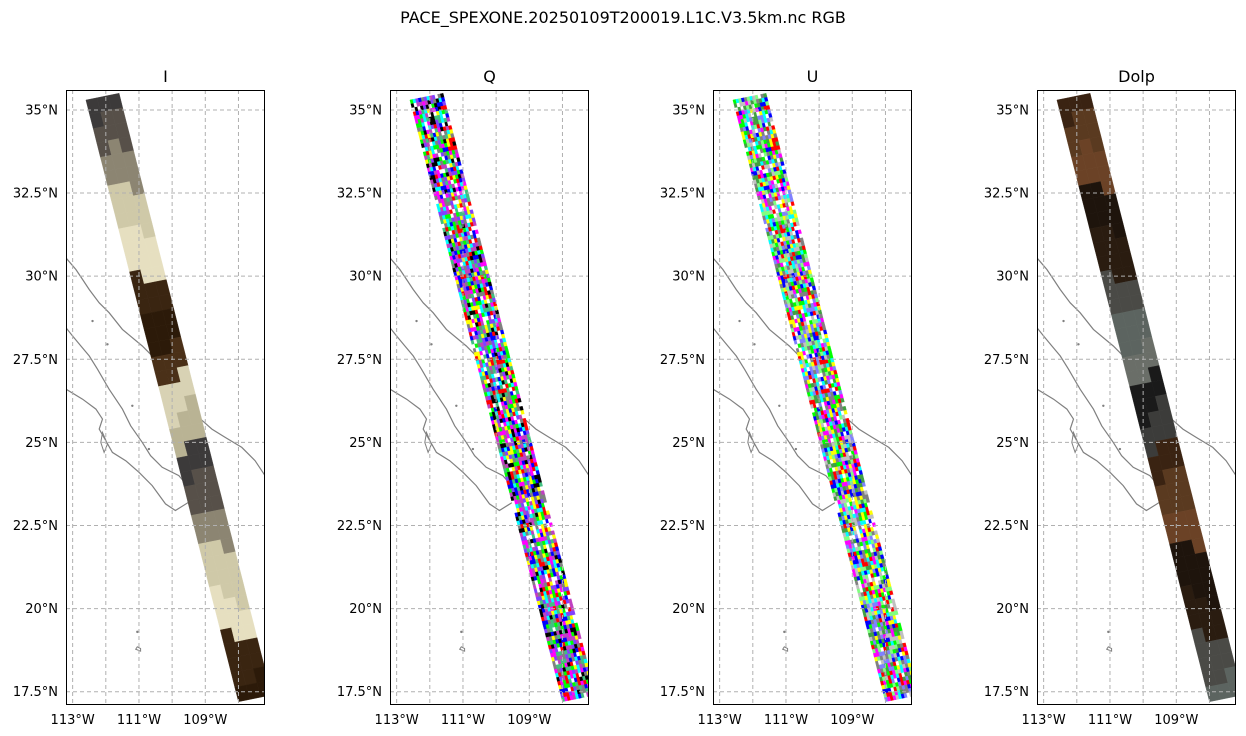 Image resolution: width=1246 pixels, height=736 pixels. Describe the element at coordinates (175, 397) in the screenshot. I see `swath-i` at that location.